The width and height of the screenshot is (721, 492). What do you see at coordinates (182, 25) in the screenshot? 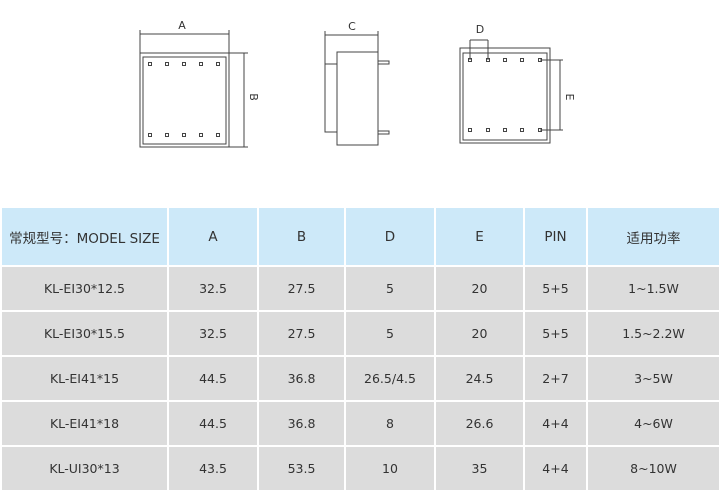
I see `dimension-a-label: A` at bounding box center [182, 25].